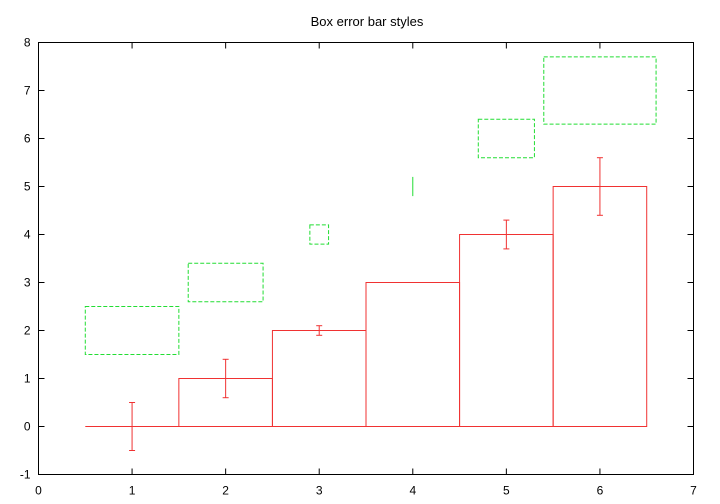  What do you see at coordinates (506, 491) in the screenshot?
I see `x-tick-label: 5` at bounding box center [506, 491].